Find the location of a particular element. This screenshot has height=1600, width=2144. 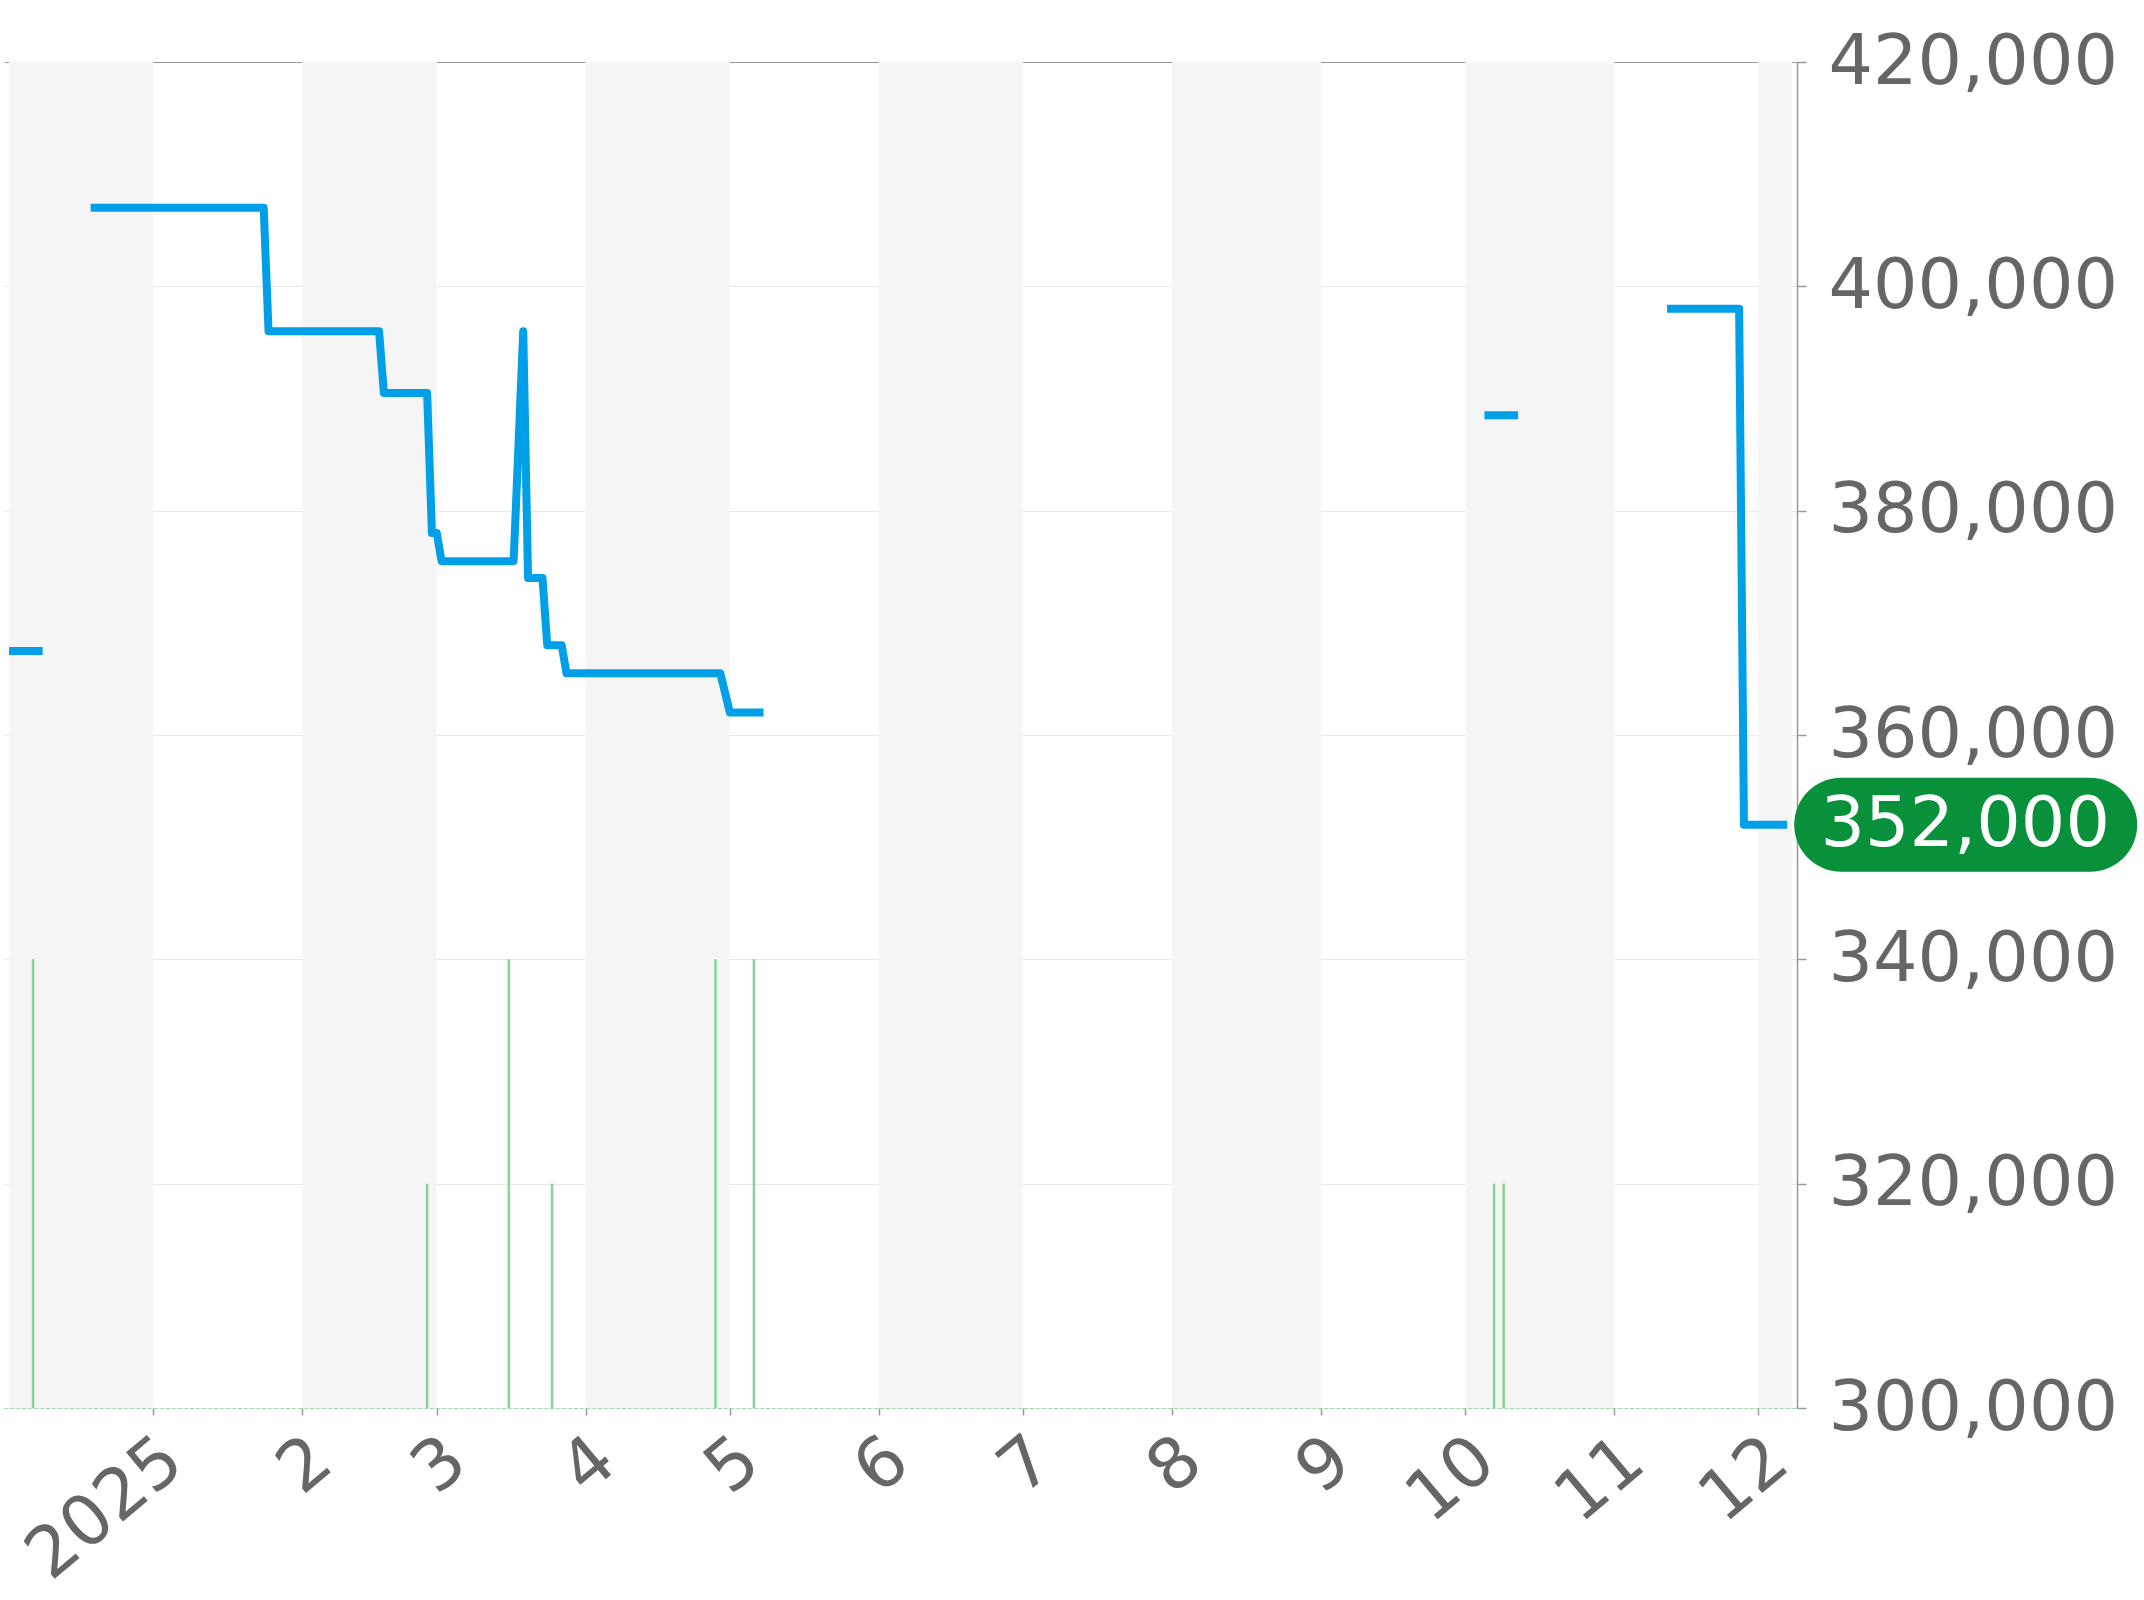

x-tick-label: 6 is located at coordinates (880, 1463).